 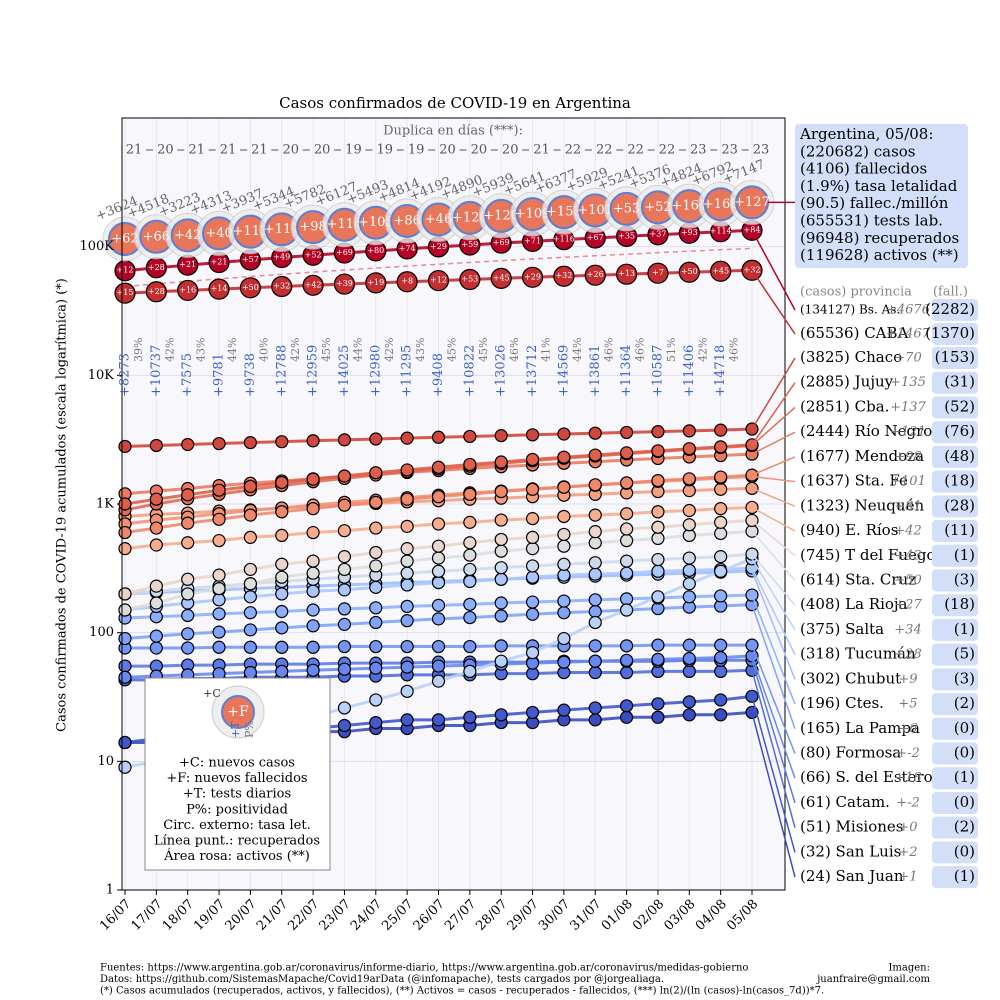 I want to click on province-label: (745) T del Fuego, so click(x=868, y=555).